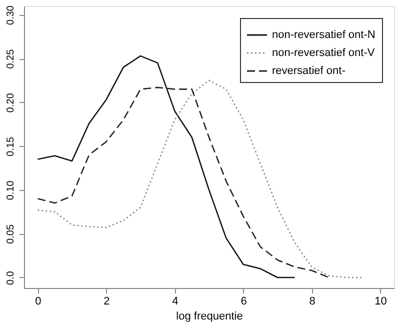  I want to click on y-tick-label: 0.30, so click(11, 15).